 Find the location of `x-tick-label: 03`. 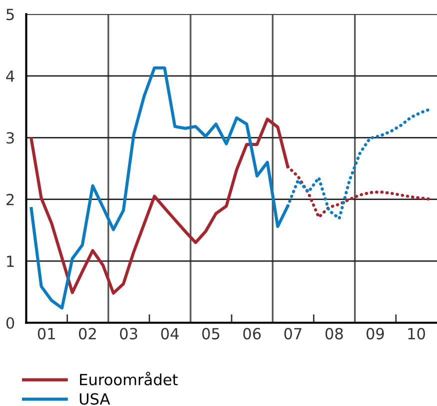

x-tick-label: 03 is located at coordinates (129, 334).